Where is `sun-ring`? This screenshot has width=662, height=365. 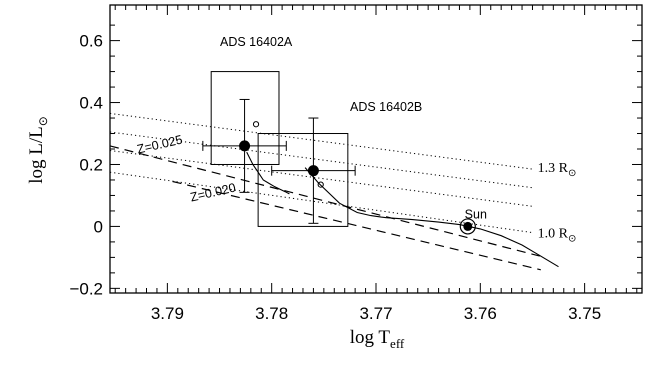
sun-ring is located at coordinates (467, 226).